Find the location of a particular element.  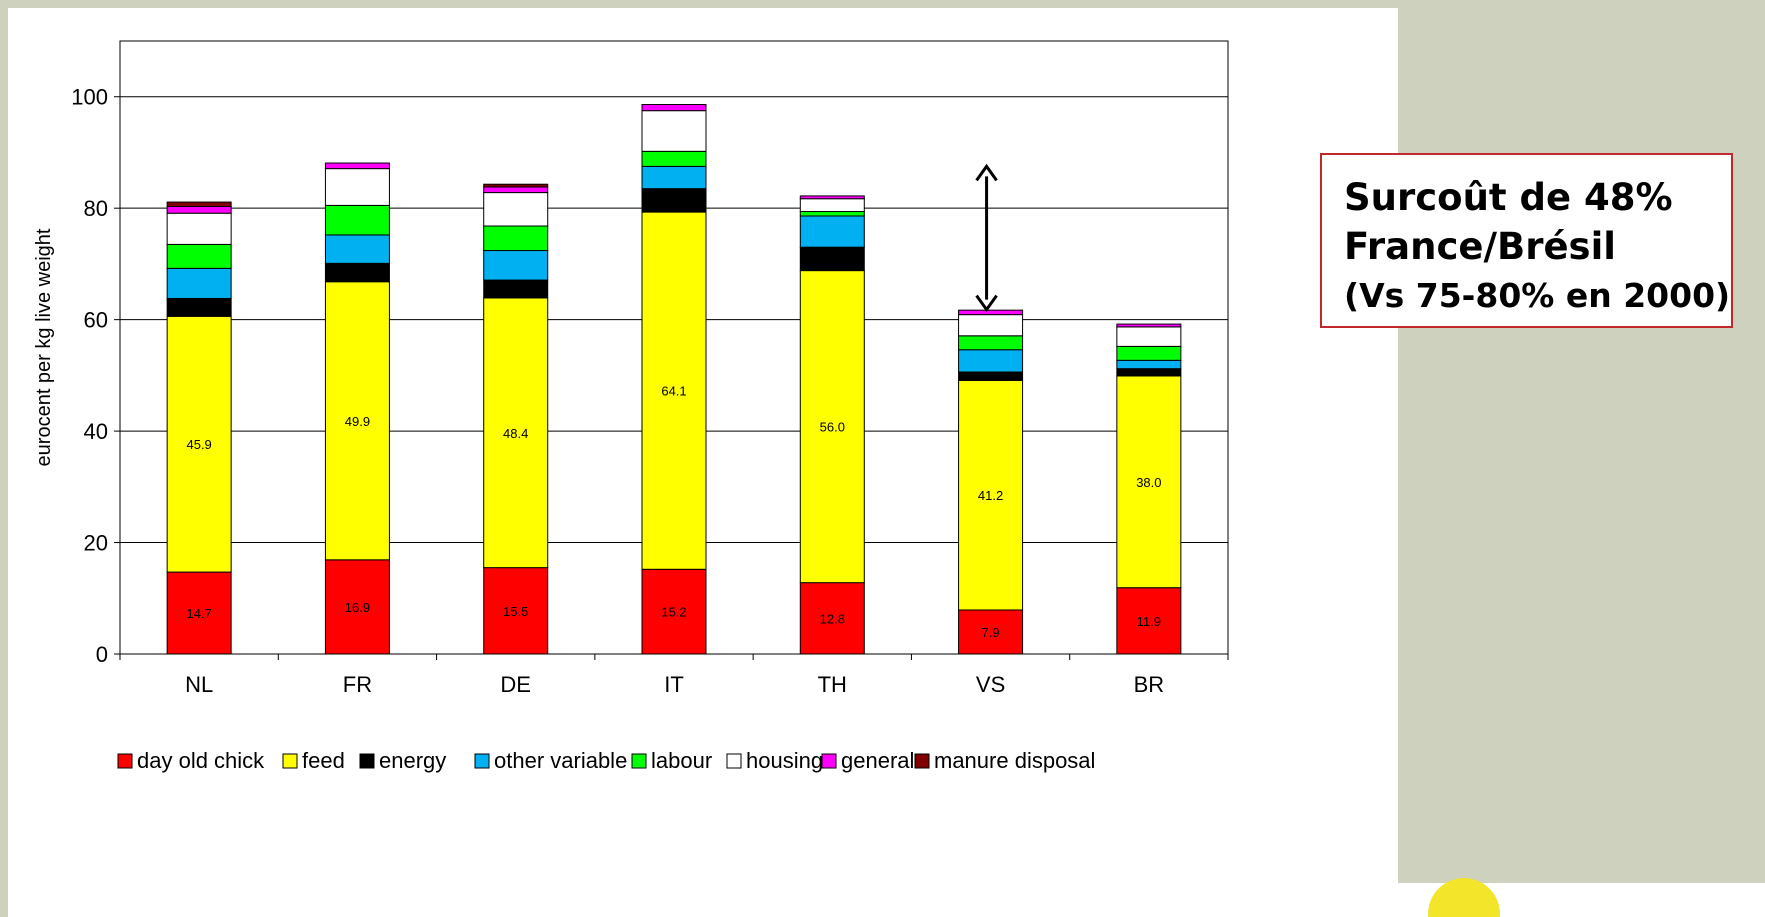

x-tick-label: VS is located at coordinates (990, 684).